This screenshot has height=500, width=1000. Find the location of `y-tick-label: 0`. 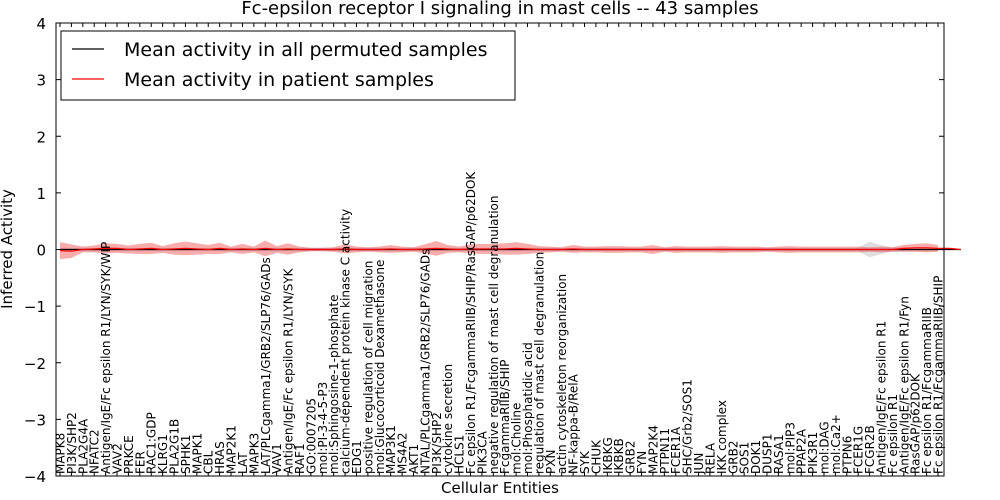

y-tick-label: 0 is located at coordinates (41, 251).